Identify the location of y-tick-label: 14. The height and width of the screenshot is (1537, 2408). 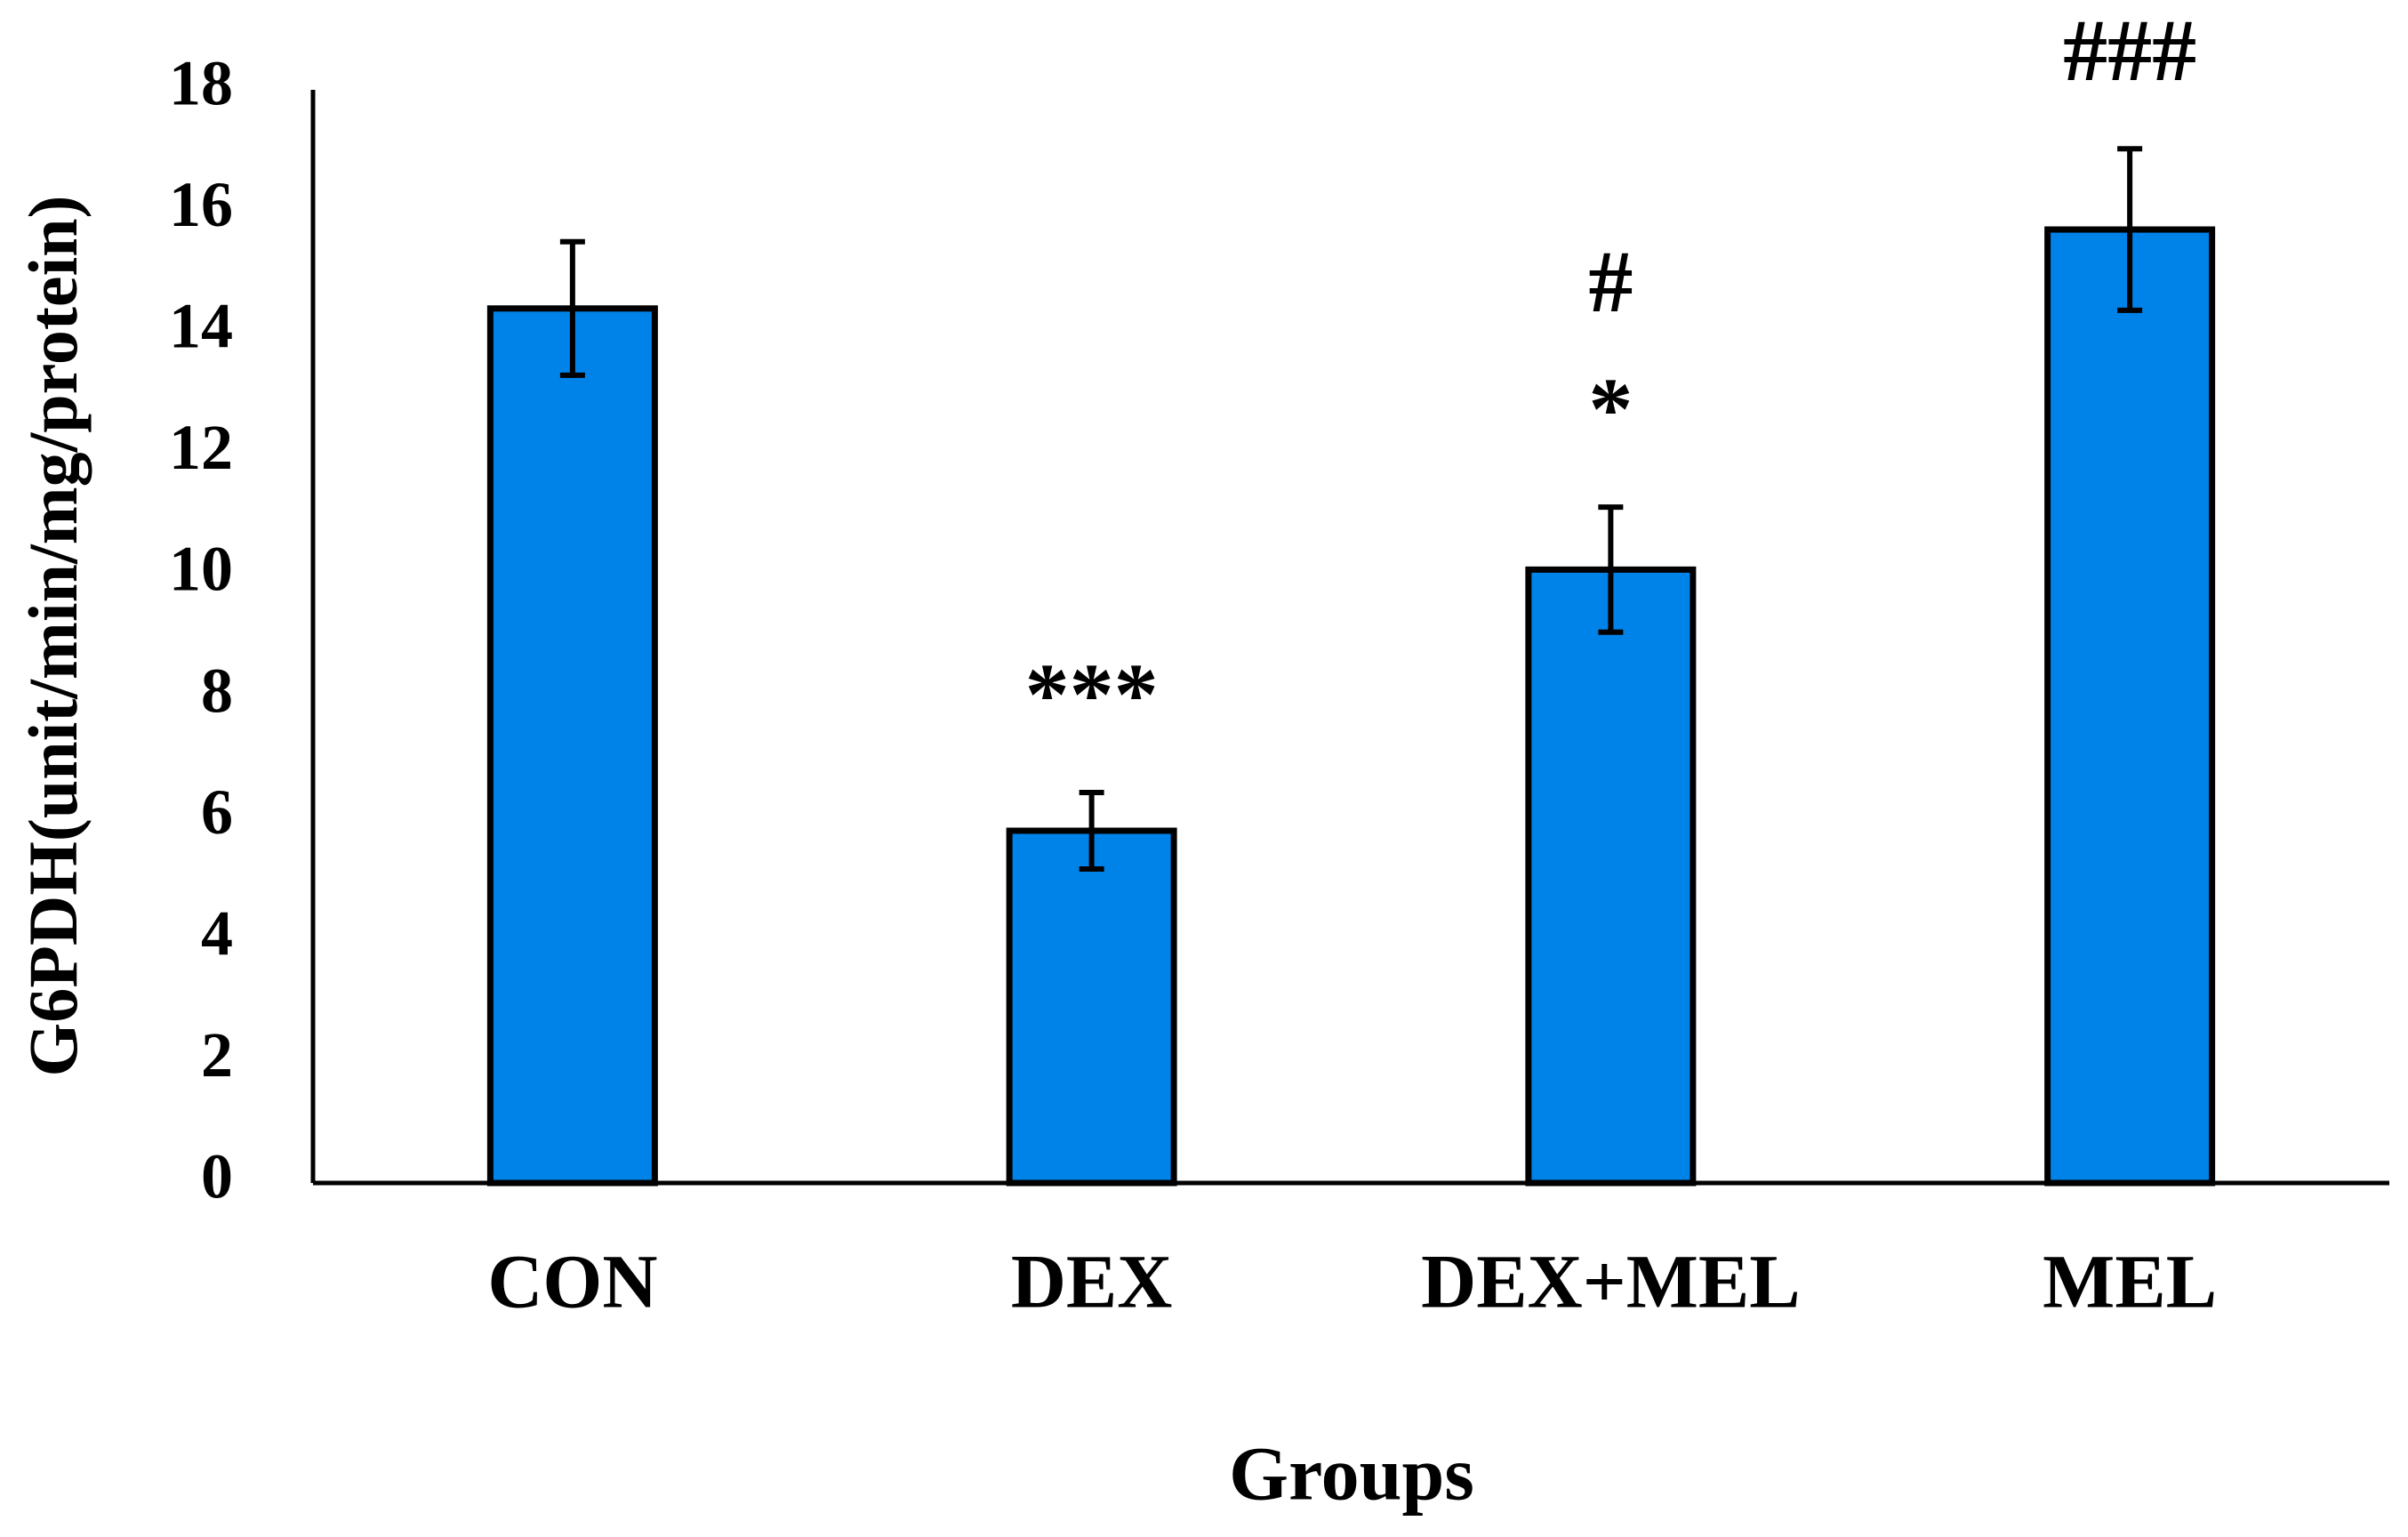
(201, 326).